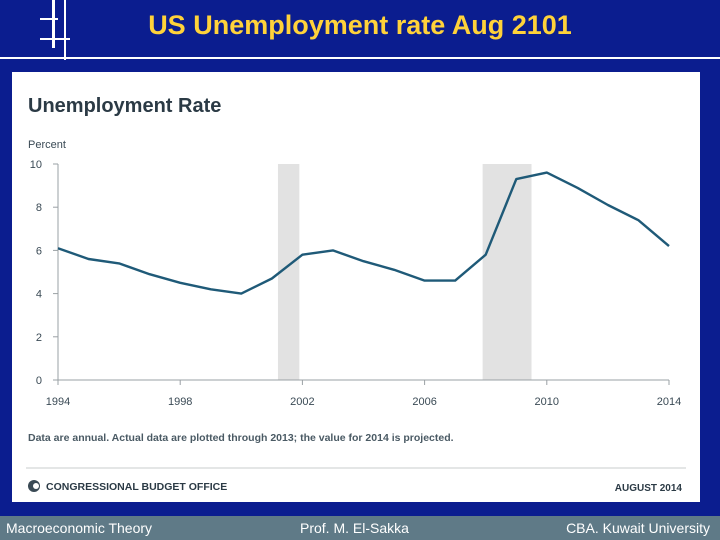 This screenshot has height=540, width=720. Describe the element at coordinates (39, 338) in the screenshot. I see `y-tick-label: 2` at that location.